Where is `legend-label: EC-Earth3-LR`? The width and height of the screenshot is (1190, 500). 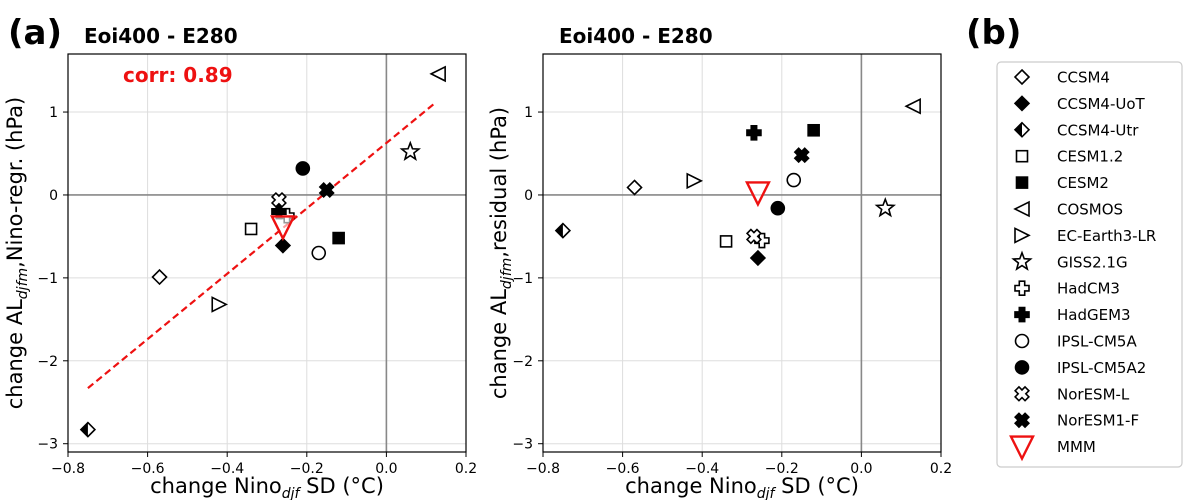 legend-label: EC-Earth3-LR is located at coordinates (1106, 236).